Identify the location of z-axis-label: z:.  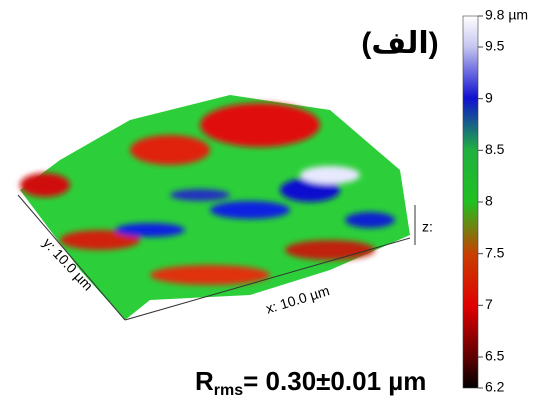
(427, 227).